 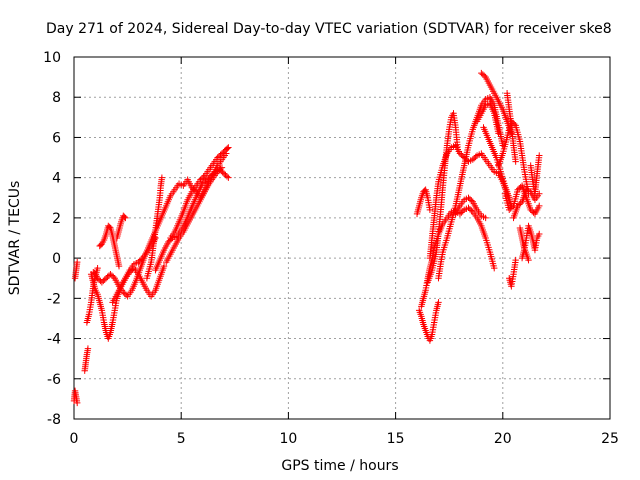 What do you see at coordinates (396, 439) in the screenshot?
I see `x-tick-label: 15` at bounding box center [396, 439].